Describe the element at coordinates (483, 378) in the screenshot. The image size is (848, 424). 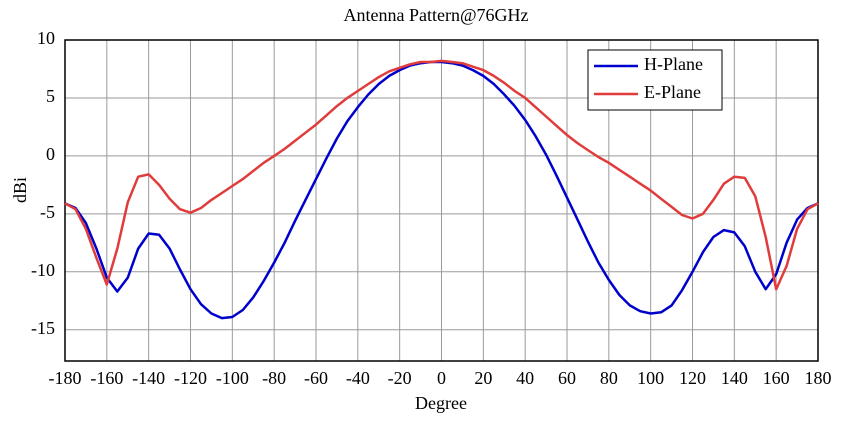
I see `x-tick-label: 20` at that location.